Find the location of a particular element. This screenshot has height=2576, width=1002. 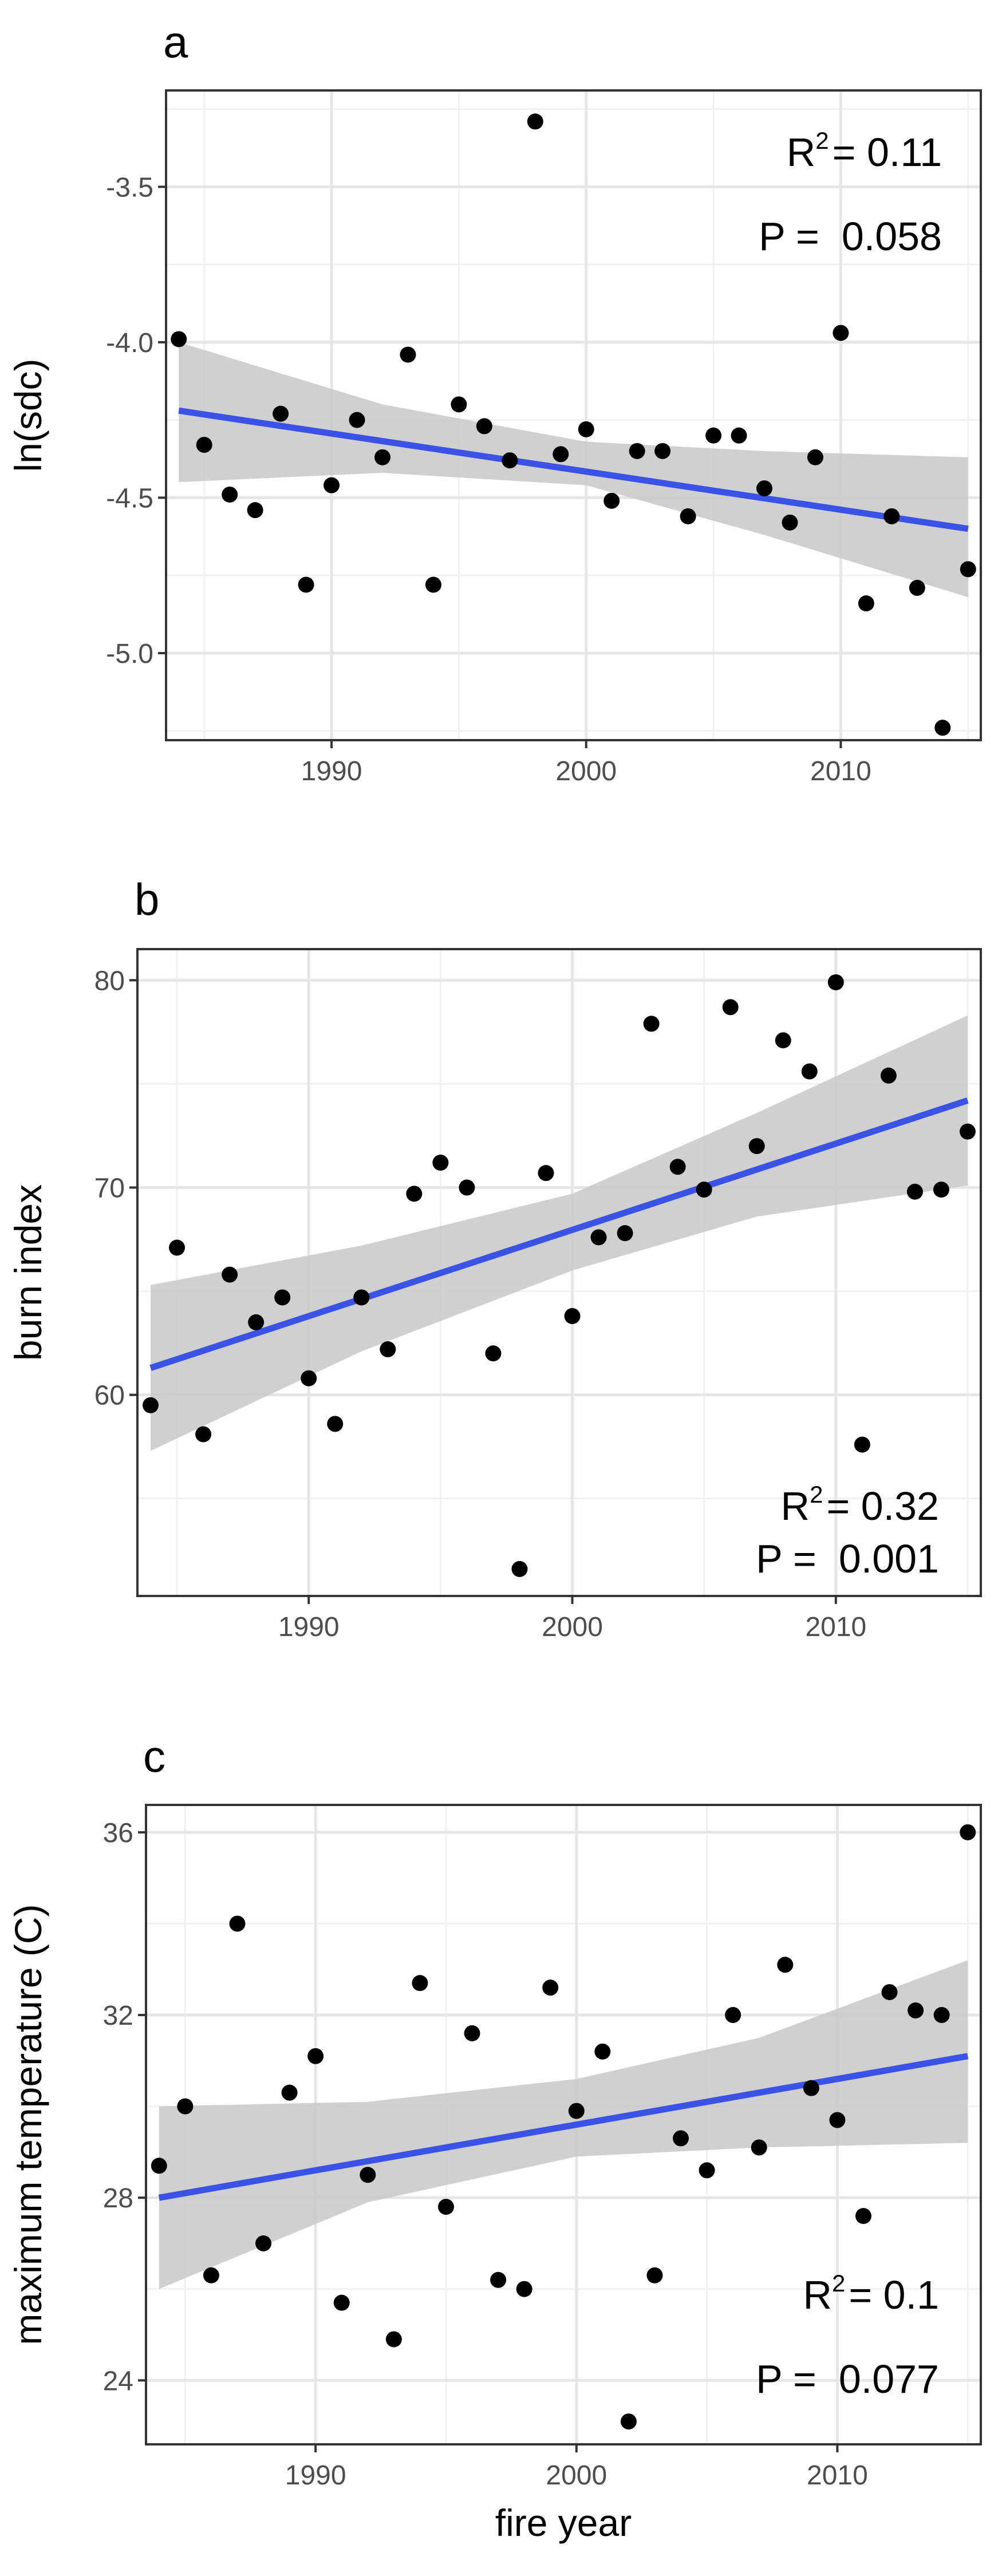

y-tick-label: 60 is located at coordinates (110, 1396).